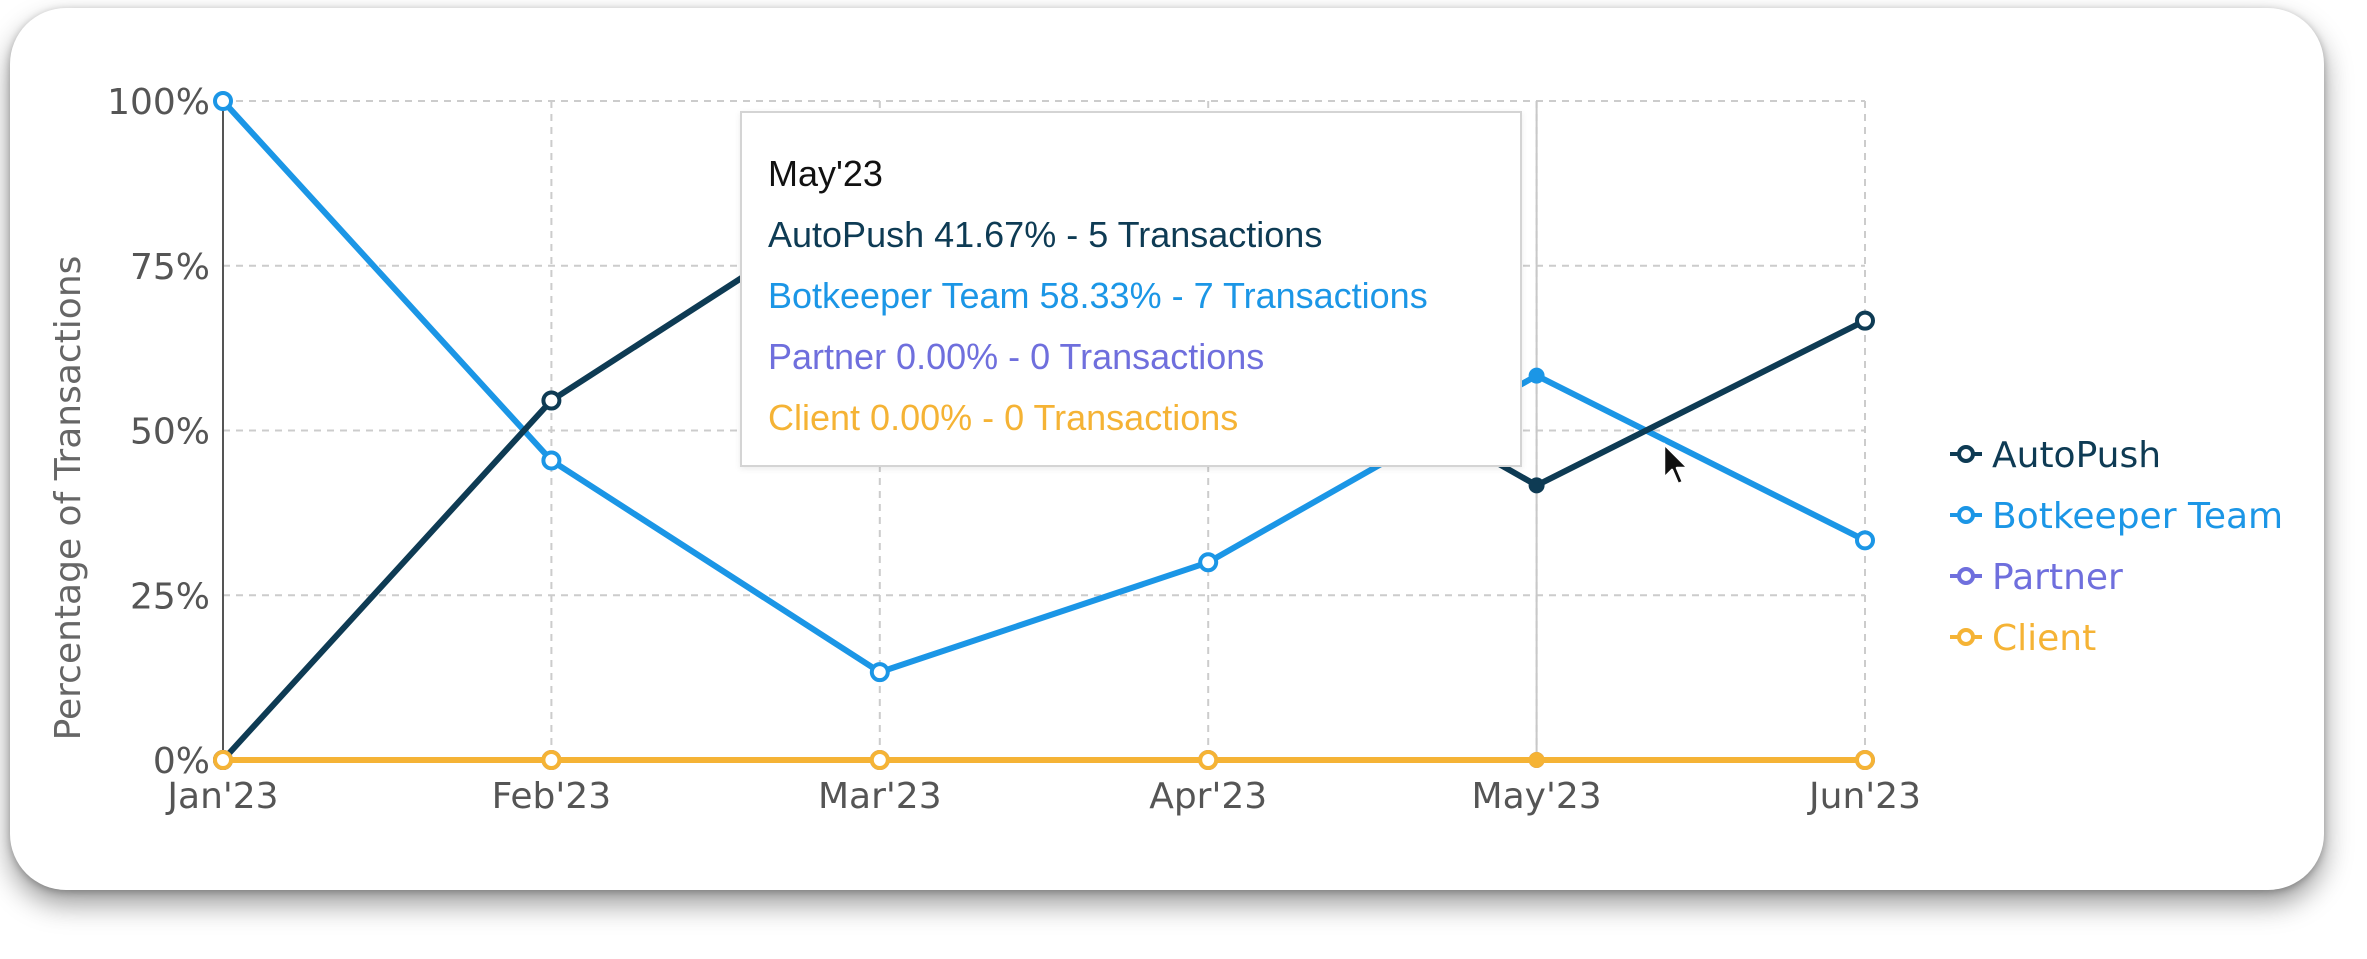 Image resolution: width=2367 pixels, height=959 pixels. I want to click on legend-item-botkeeper-team: Botkeeper Team, so click(2116, 516).